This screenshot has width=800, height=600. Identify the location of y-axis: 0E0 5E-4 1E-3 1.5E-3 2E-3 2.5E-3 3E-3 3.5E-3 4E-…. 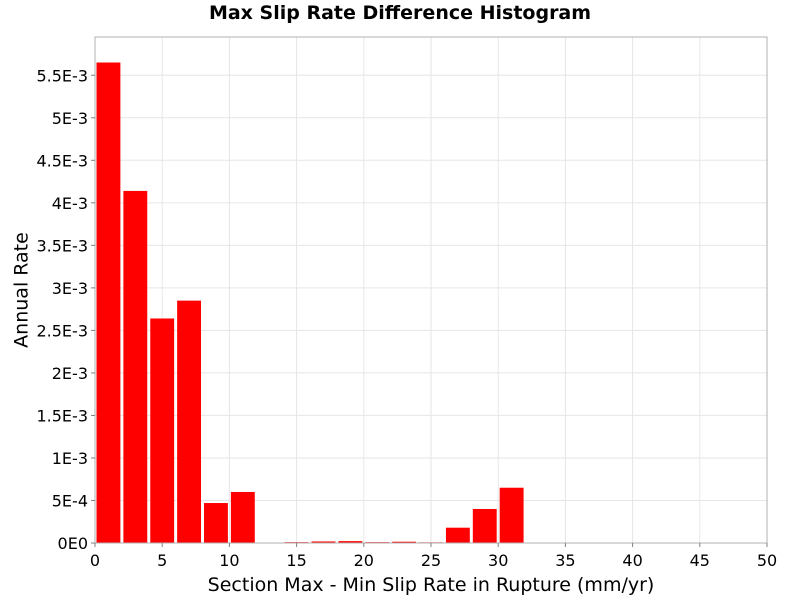
(65, 309).